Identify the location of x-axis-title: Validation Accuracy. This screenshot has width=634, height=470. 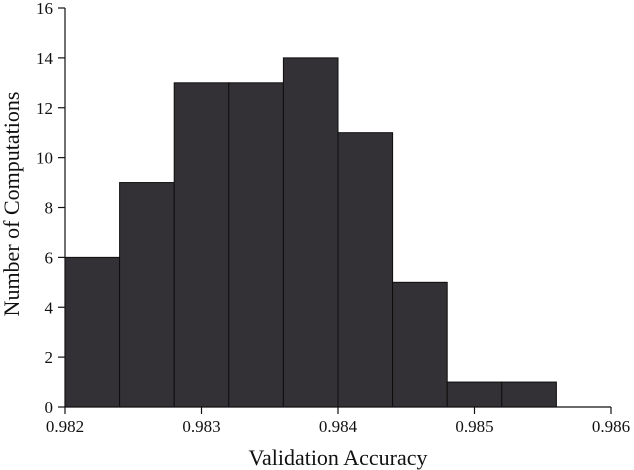
(338, 457).